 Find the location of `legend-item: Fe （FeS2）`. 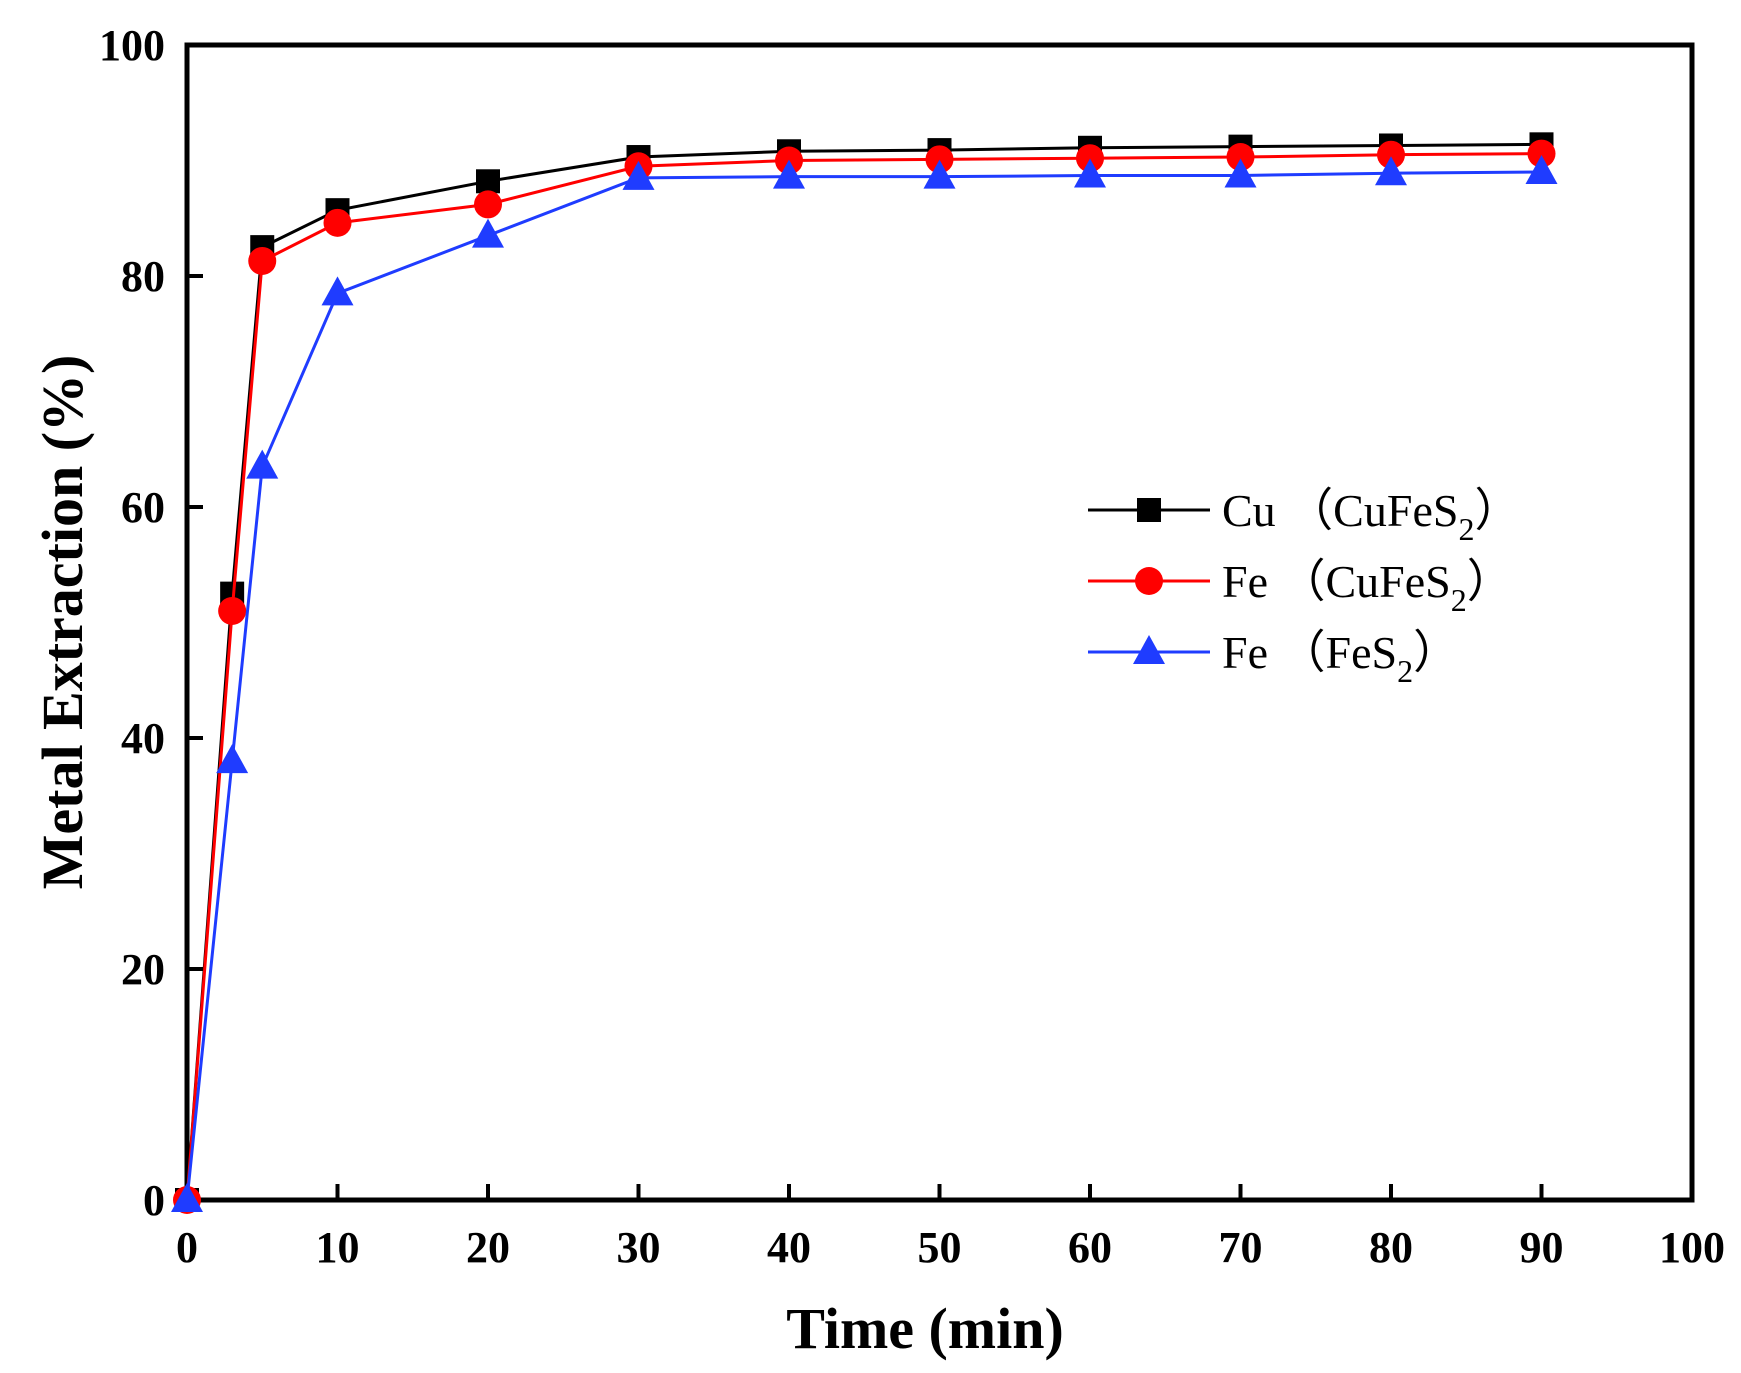

legend-item: Fe （FeS2） is located at coordinates (1273, 658).